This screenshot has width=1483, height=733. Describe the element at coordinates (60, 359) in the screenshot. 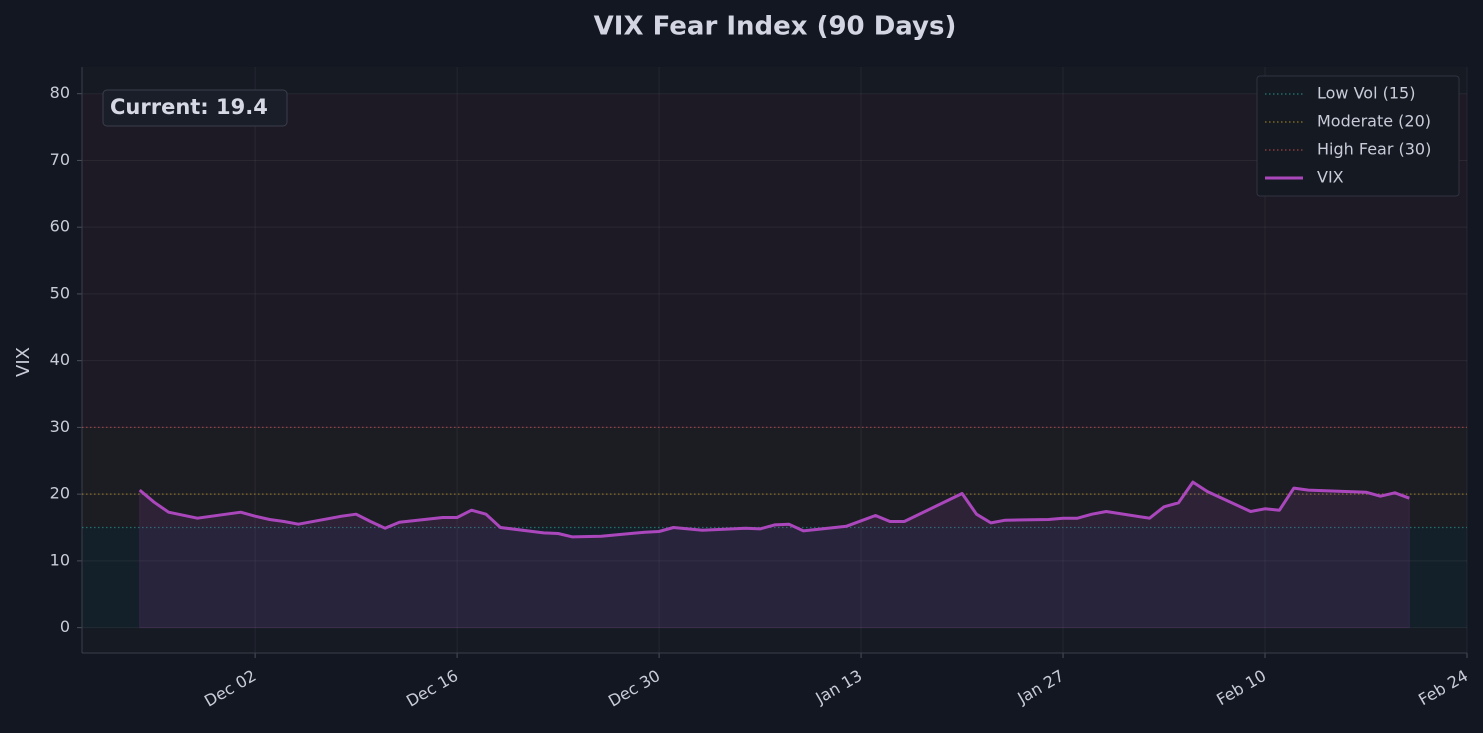

I see `y-tick-label: 40` at that location.